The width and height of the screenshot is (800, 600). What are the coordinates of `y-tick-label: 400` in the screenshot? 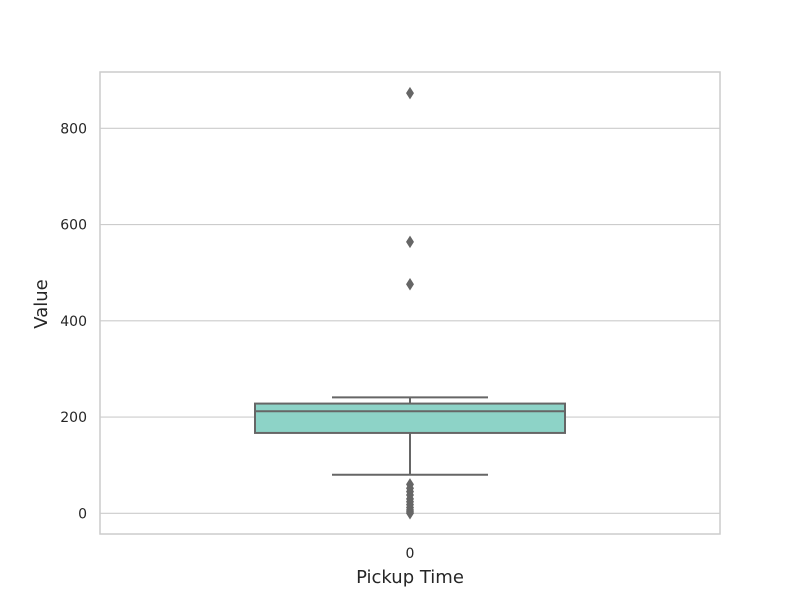 It's located at (73, 322).